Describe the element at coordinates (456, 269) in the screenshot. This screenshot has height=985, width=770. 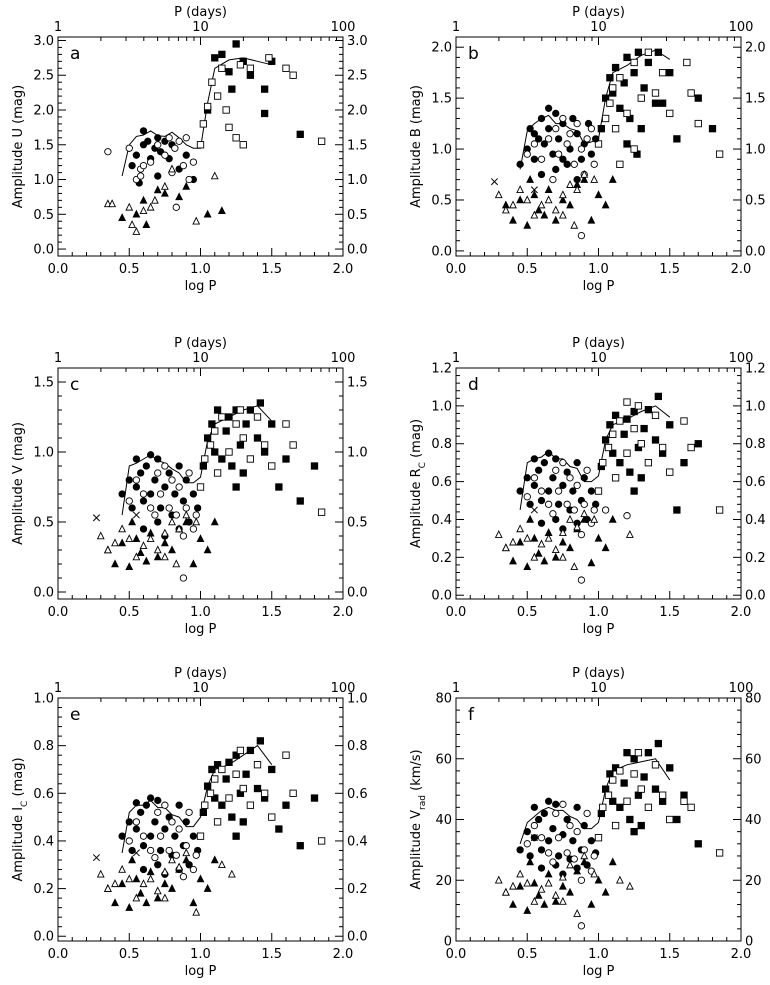
I see `x-tick-label: 0.0` at that location.